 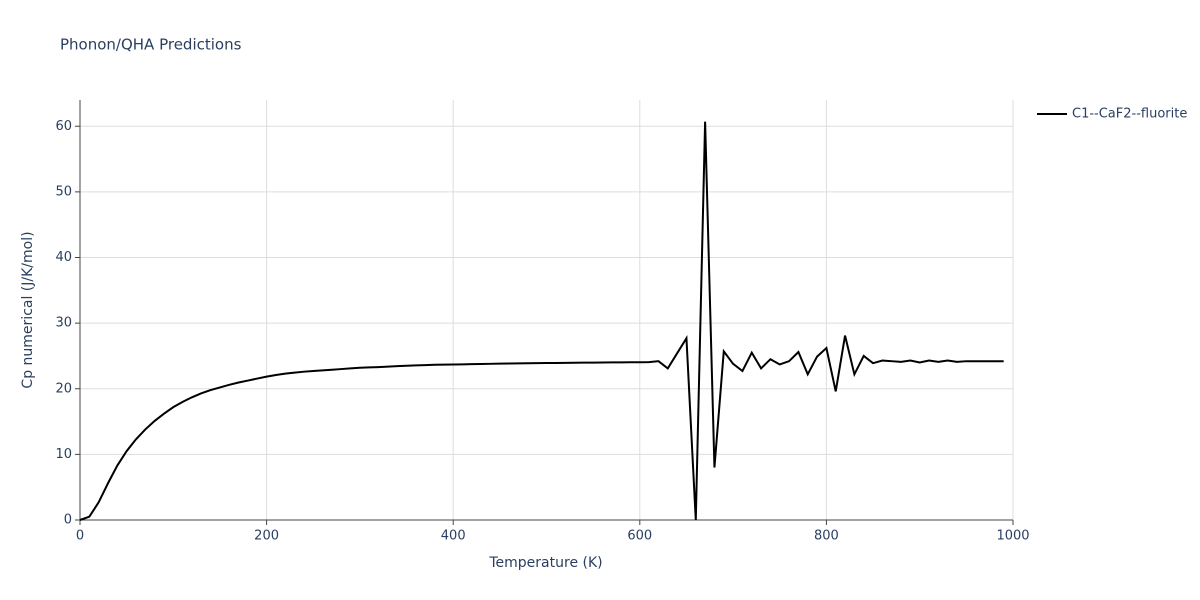 What do you see at coordinates (639, 536) in the screenshot?
I see `x-tick-label: 600` at bounding box center [639, 536].